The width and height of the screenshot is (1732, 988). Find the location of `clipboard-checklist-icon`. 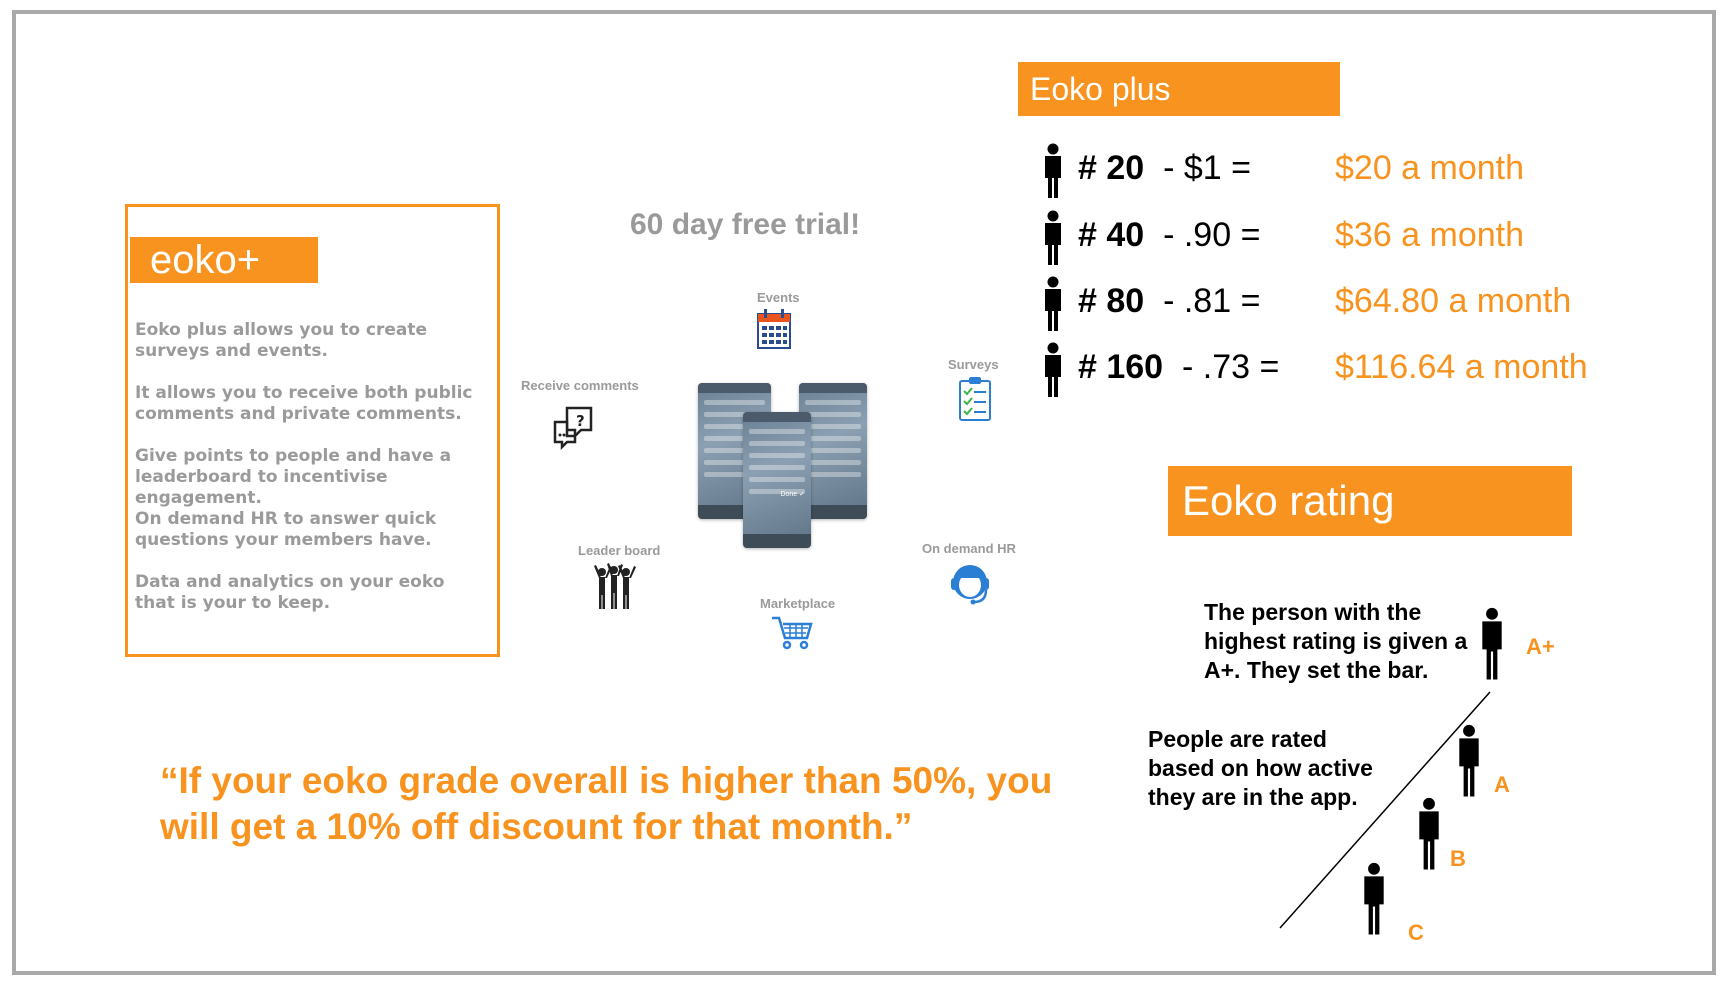

clipboard-checklist-icon is located at coordinates (975, 399).